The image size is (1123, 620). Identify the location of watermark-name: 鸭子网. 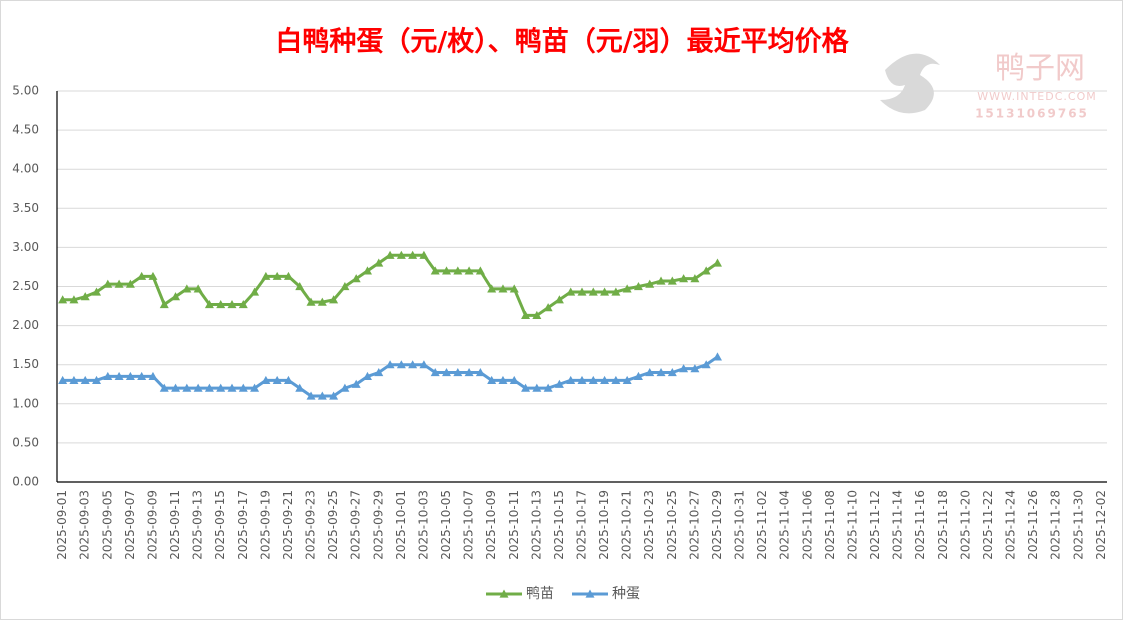
(1040, 68).